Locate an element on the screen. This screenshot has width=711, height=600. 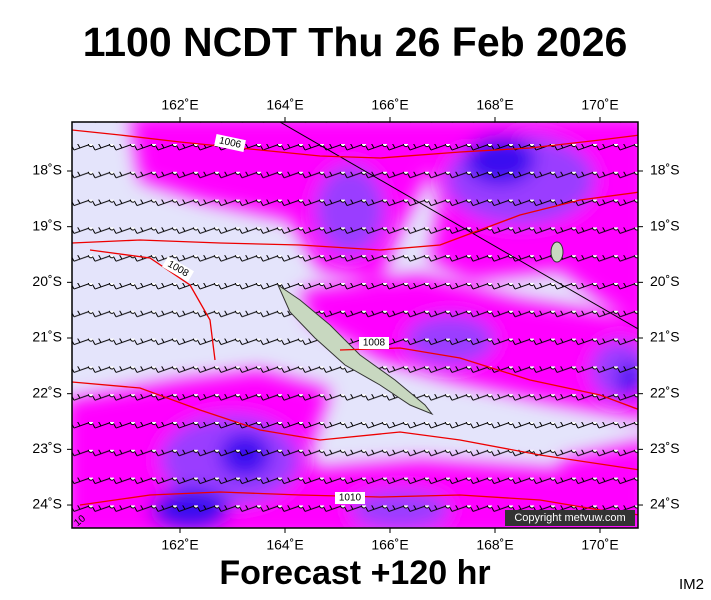
new-caledonia is located at coordinates (355, 349).